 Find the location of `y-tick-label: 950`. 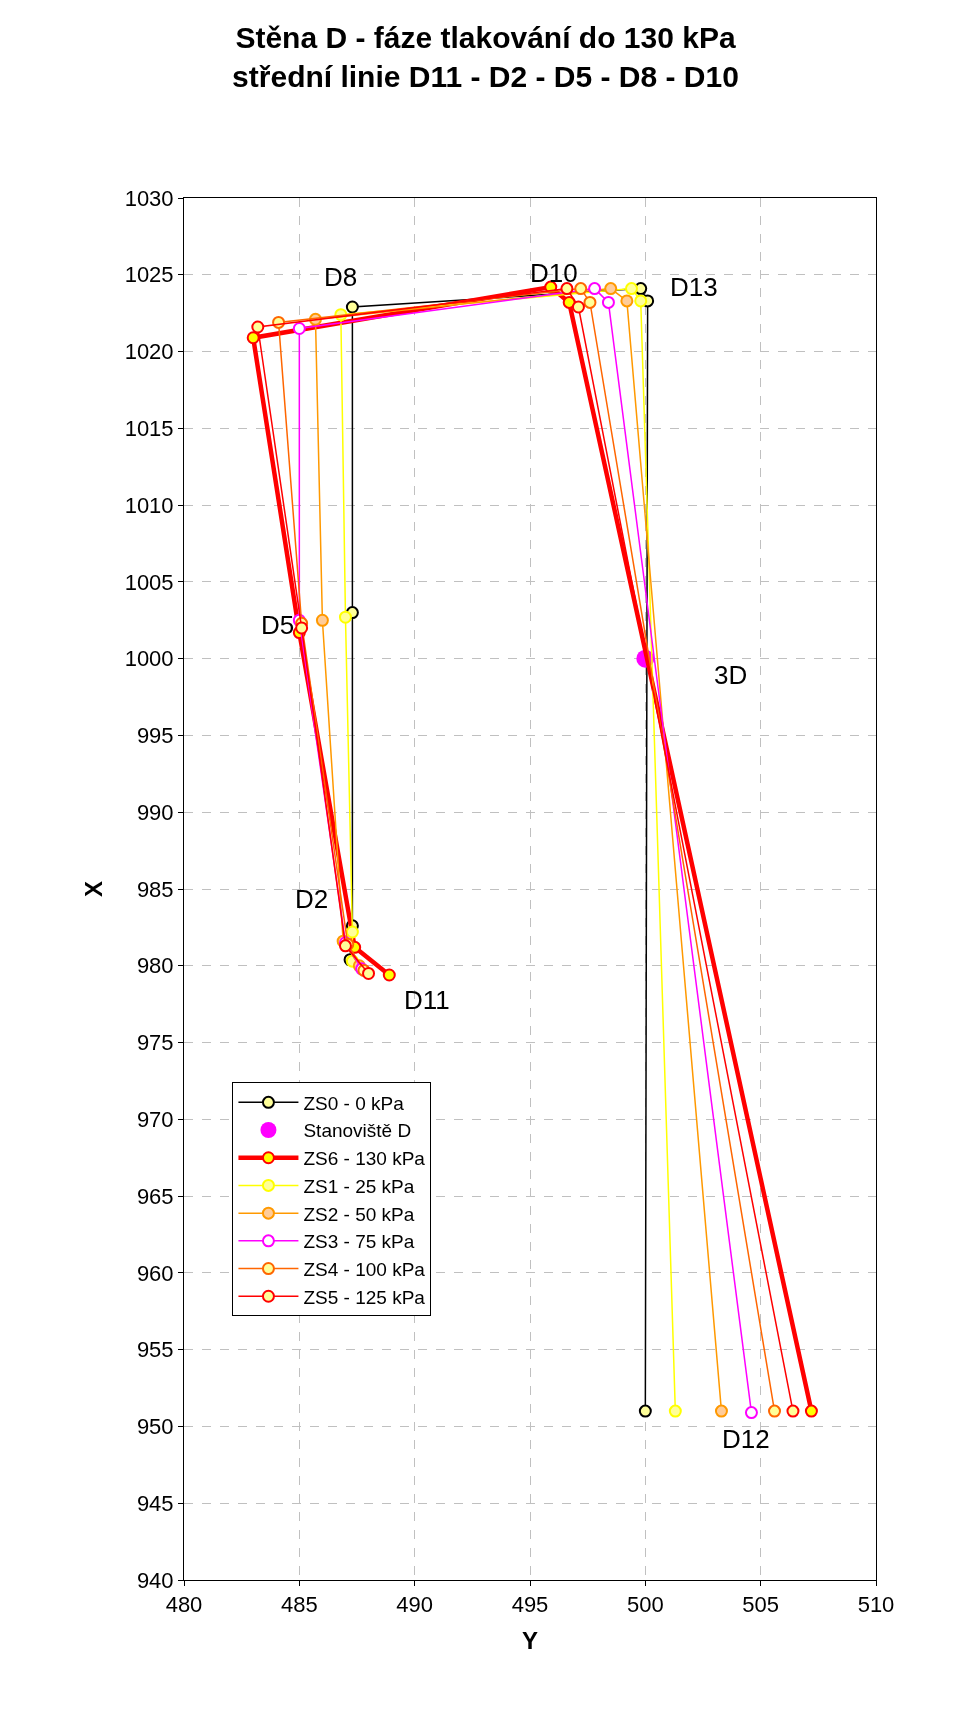

y-tick-label: 950 is located at coordinates (155, 1427).